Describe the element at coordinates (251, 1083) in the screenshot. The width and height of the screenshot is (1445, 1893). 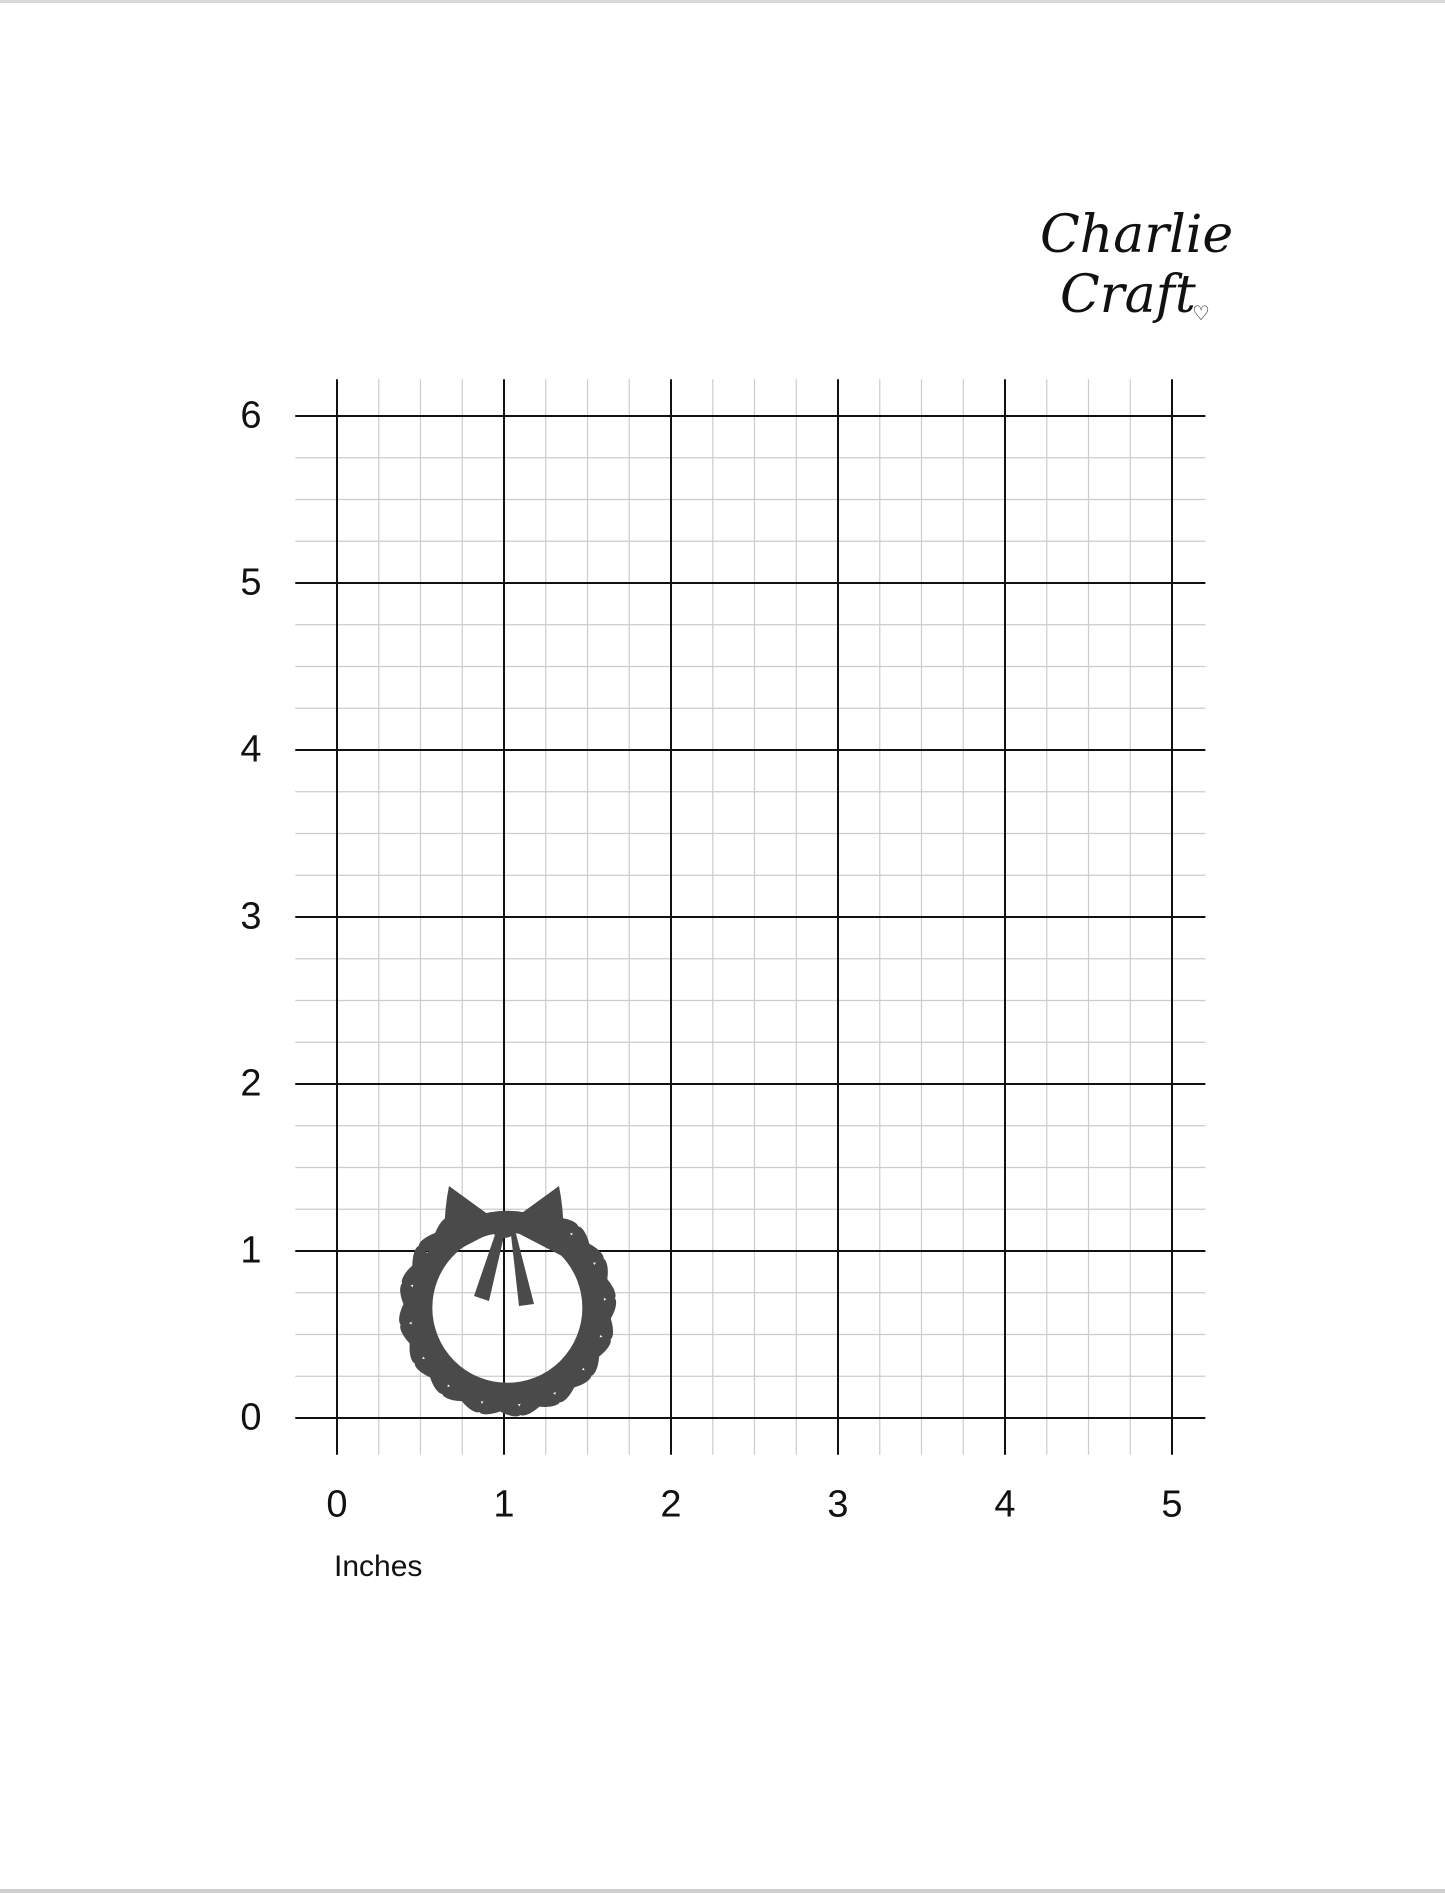
I see `y-tick-label: 2` at that location.